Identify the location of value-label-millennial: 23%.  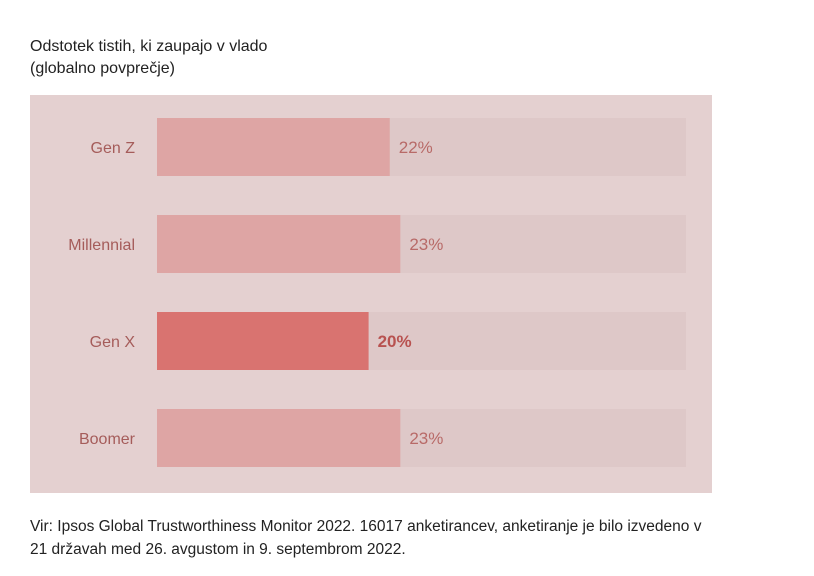
(426, 244).